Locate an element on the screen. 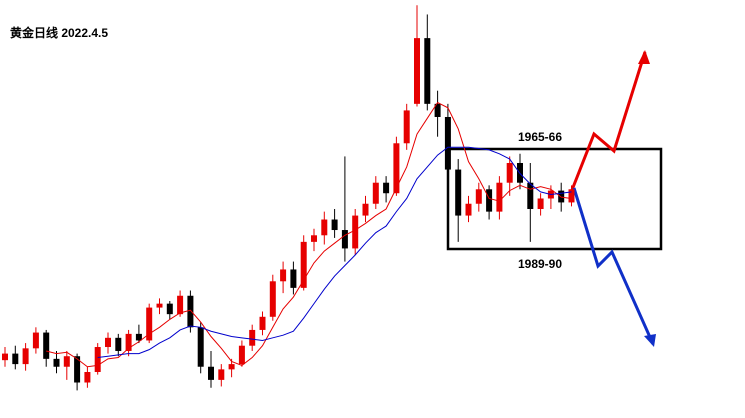  up-arrow is located at coordinates (610, 120).